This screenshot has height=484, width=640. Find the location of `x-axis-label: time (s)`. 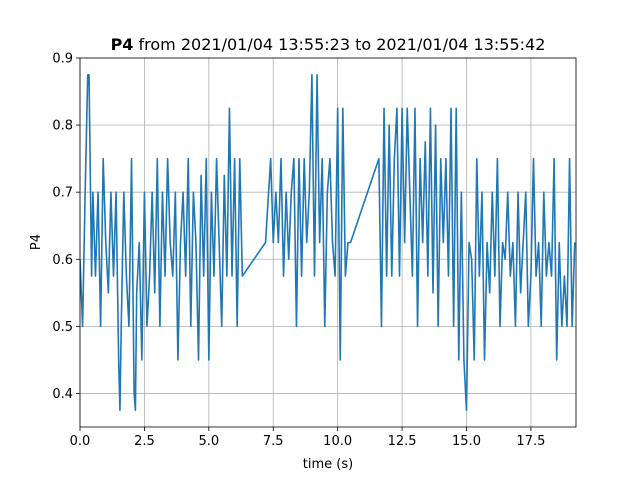

x-axis-label: time (s) is located at coordinates (328, 464).